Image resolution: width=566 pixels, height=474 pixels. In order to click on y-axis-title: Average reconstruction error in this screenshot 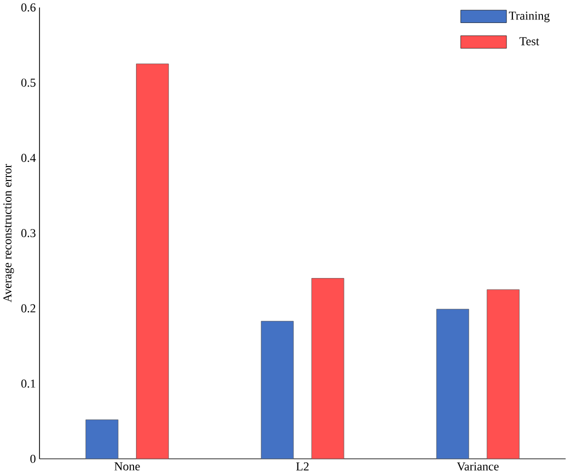, I will do `click(8, 233)`.